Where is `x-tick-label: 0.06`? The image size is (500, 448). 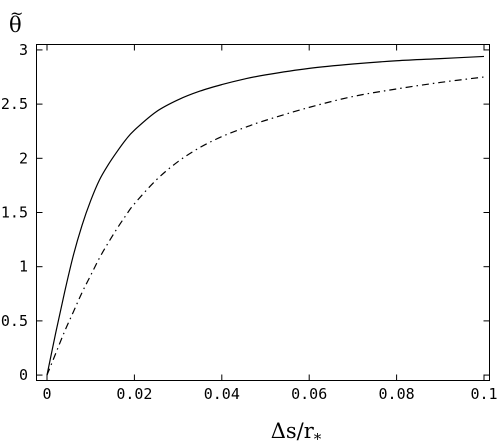 x-tick-label: 0.06 is located at coordinates (309, 394).